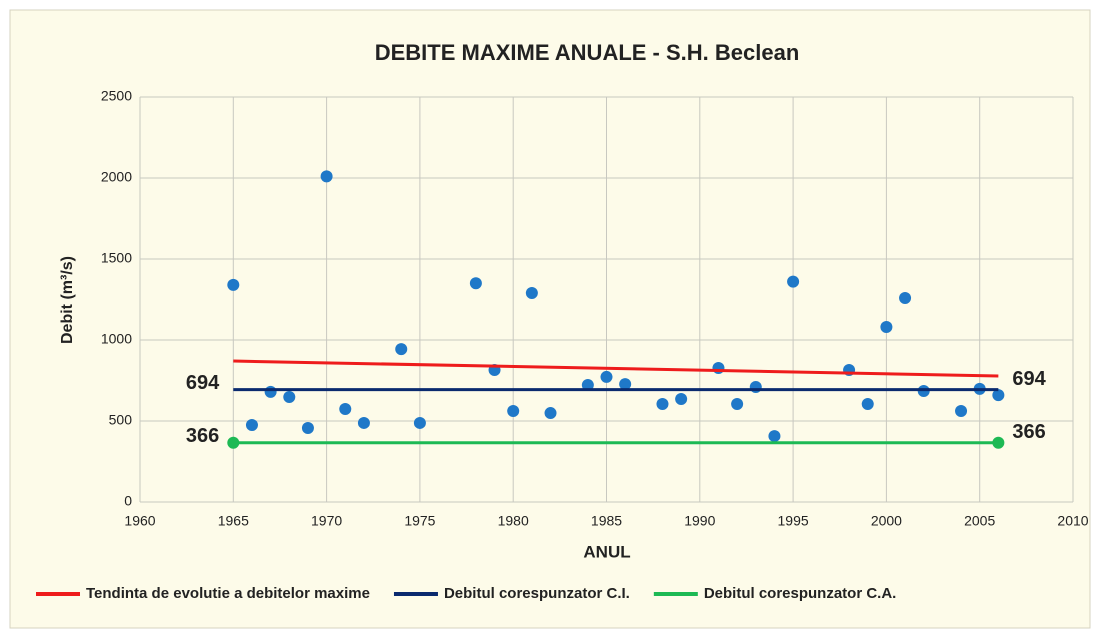 The width and height of the screenshot is (1097, 640). What do you see at coordinates (979, 521) in the screenshot?
I see `x-tick-label: 2005` at bounding box center [979, 521].